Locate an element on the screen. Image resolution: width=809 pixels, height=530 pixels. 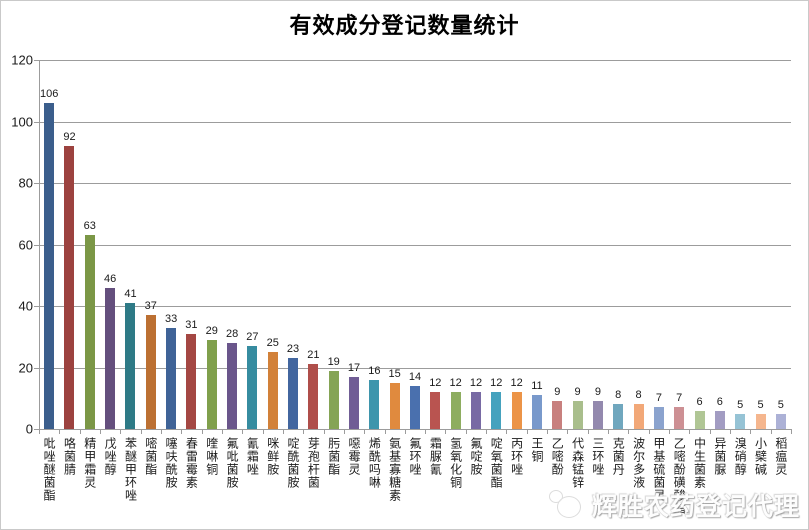
bar-丙环唑 is located at coordinates (516, 410).